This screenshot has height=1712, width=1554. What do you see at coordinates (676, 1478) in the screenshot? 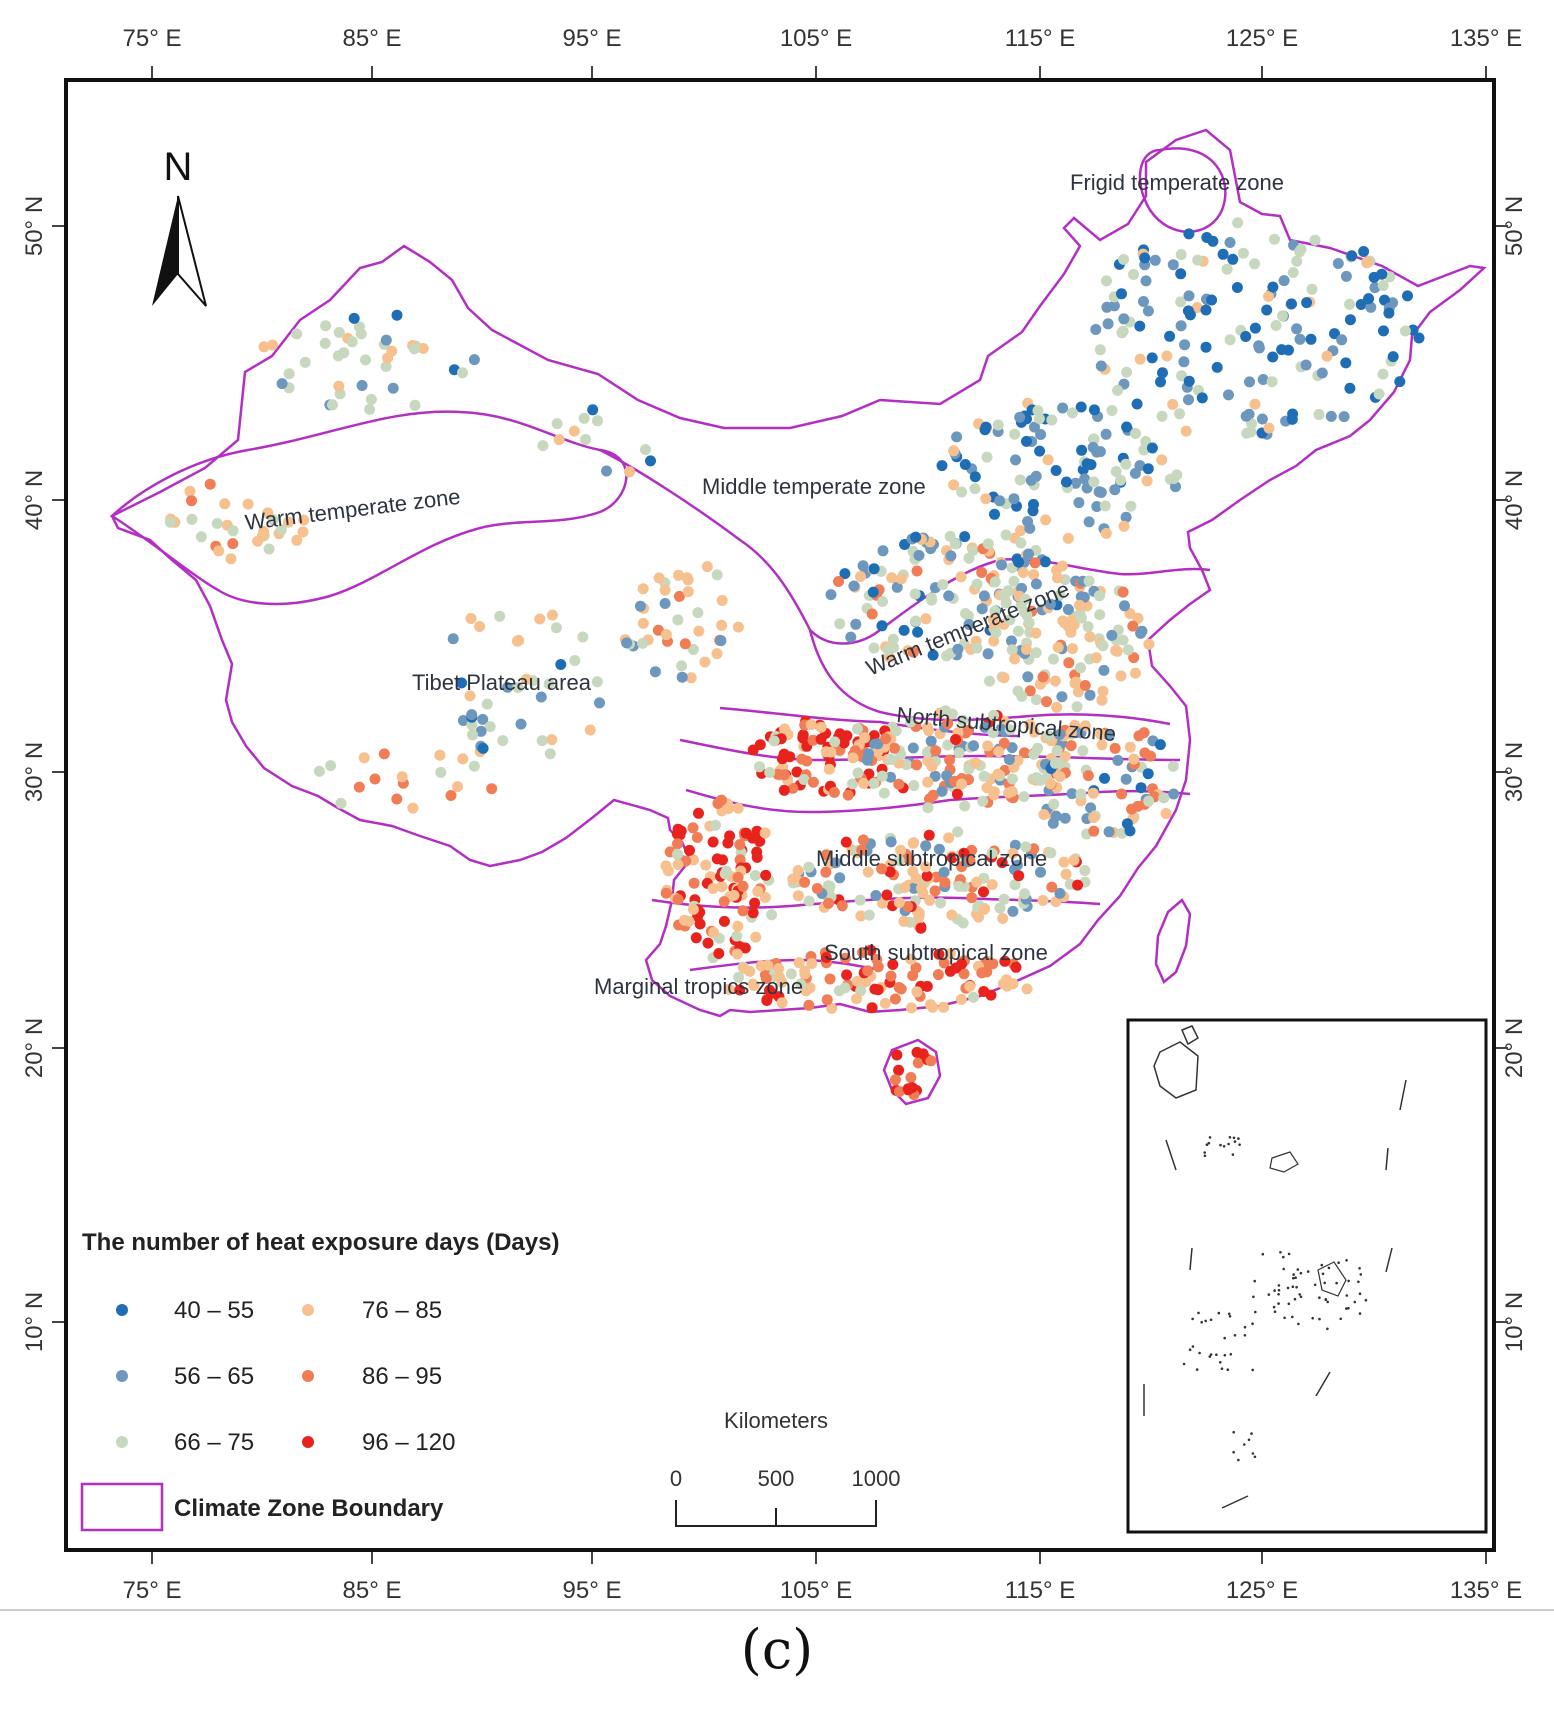
I see `scale-tick-label: 0` at bounding box center [676, 1478].